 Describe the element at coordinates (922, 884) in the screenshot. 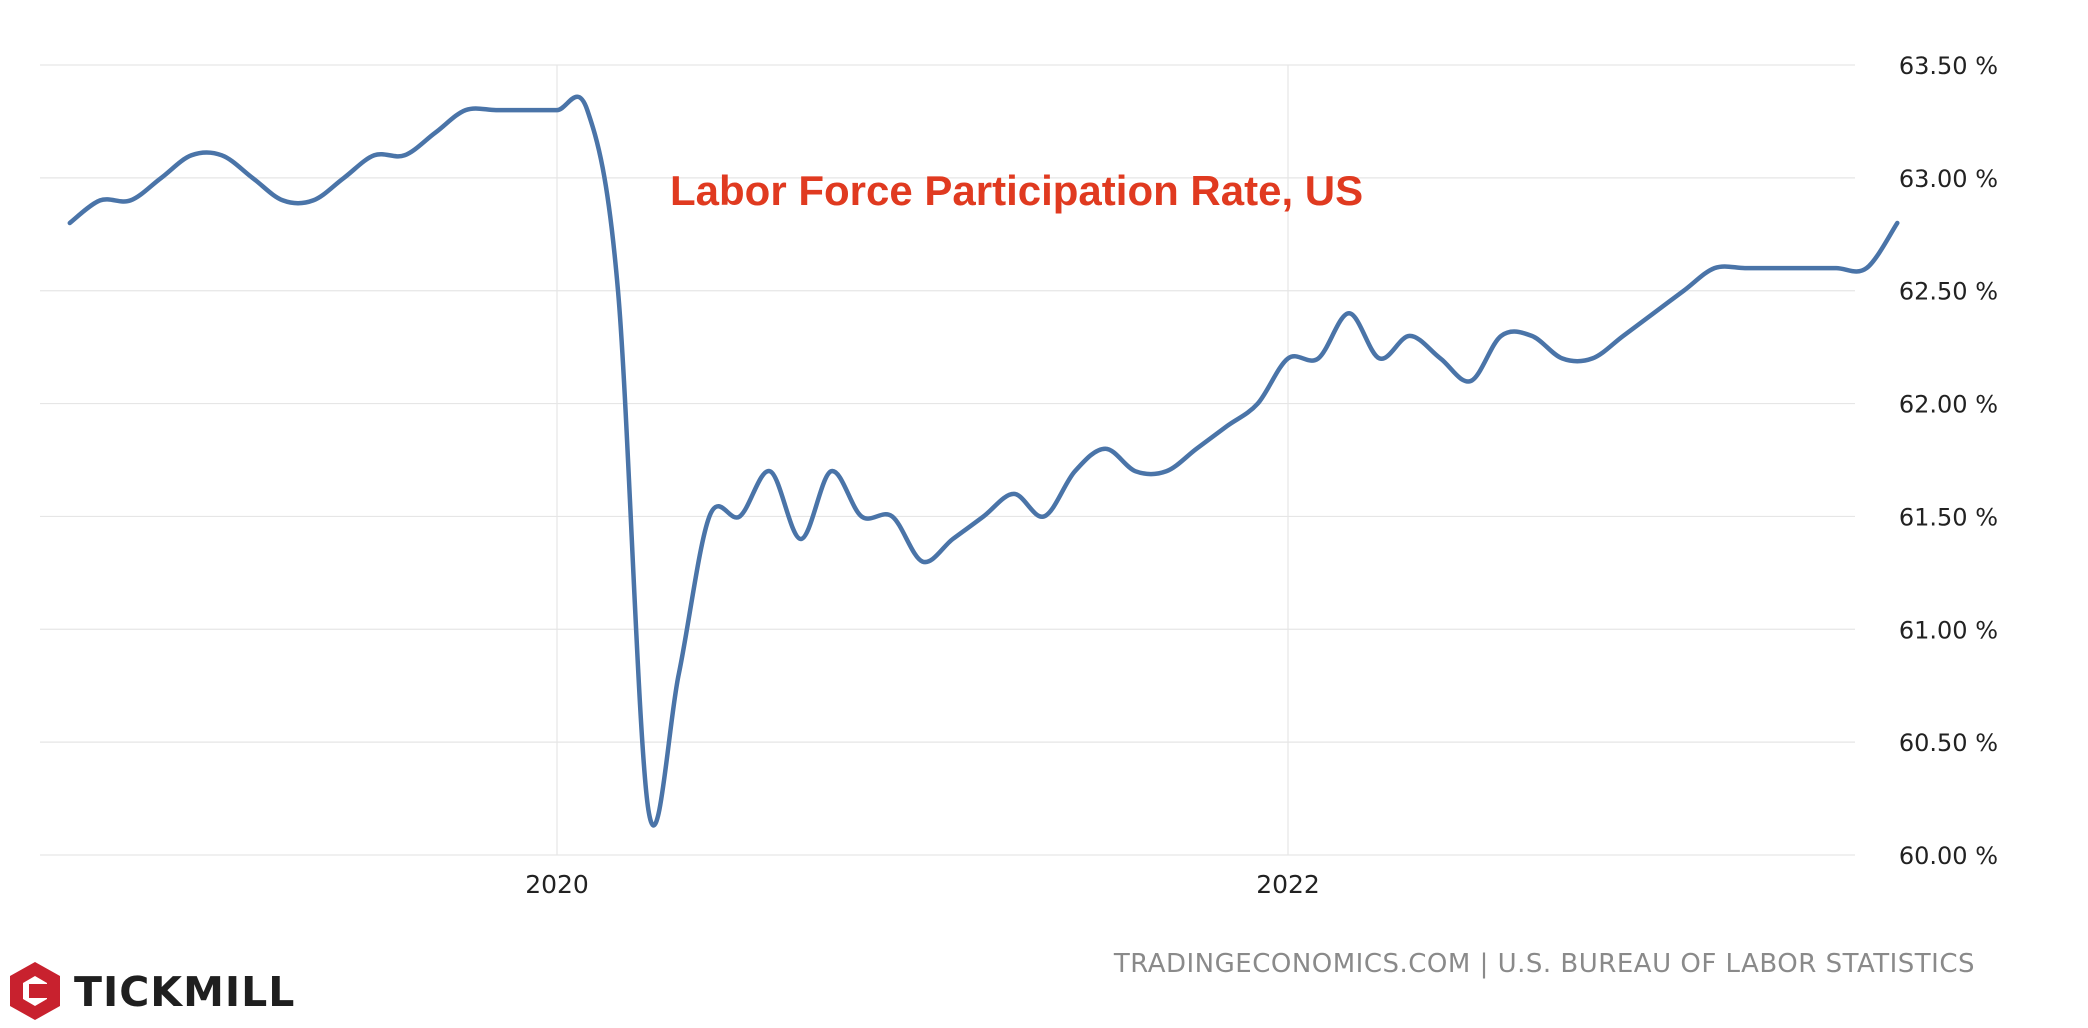

I see `x-axis: 2020 2022` at that location.